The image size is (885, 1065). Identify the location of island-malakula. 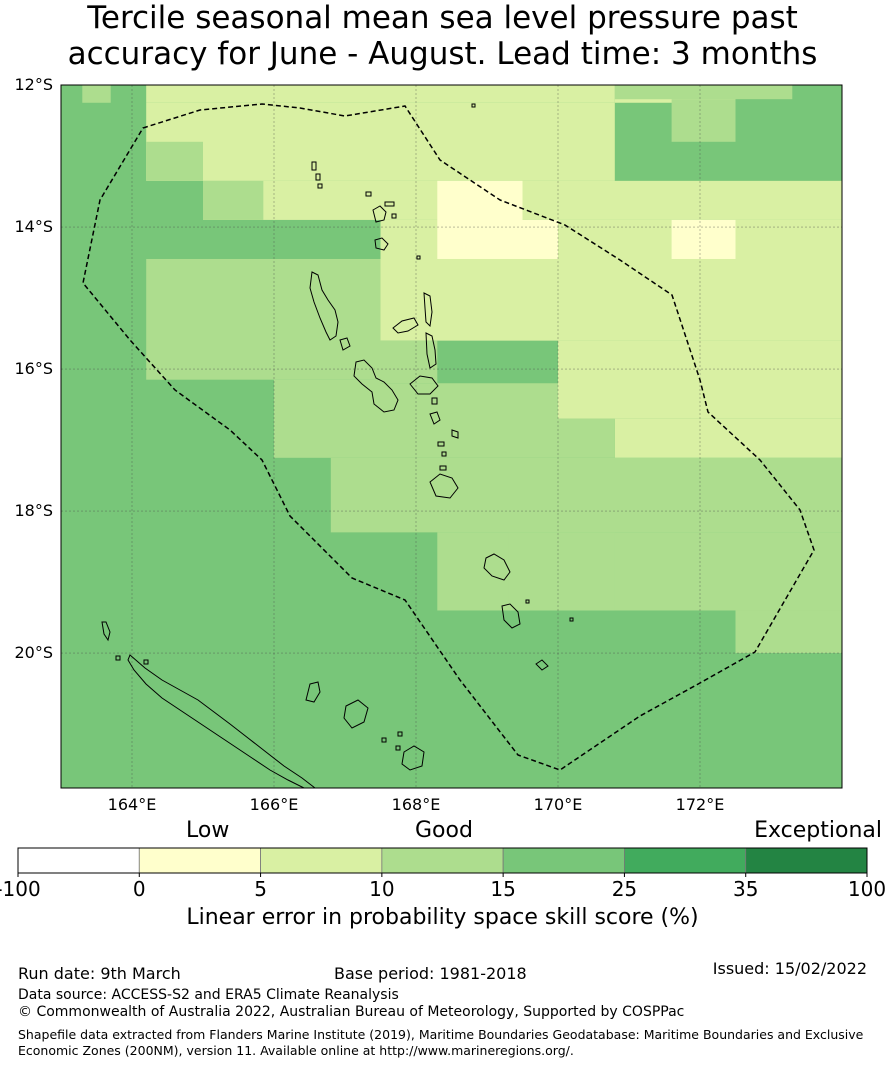
(376, 386).